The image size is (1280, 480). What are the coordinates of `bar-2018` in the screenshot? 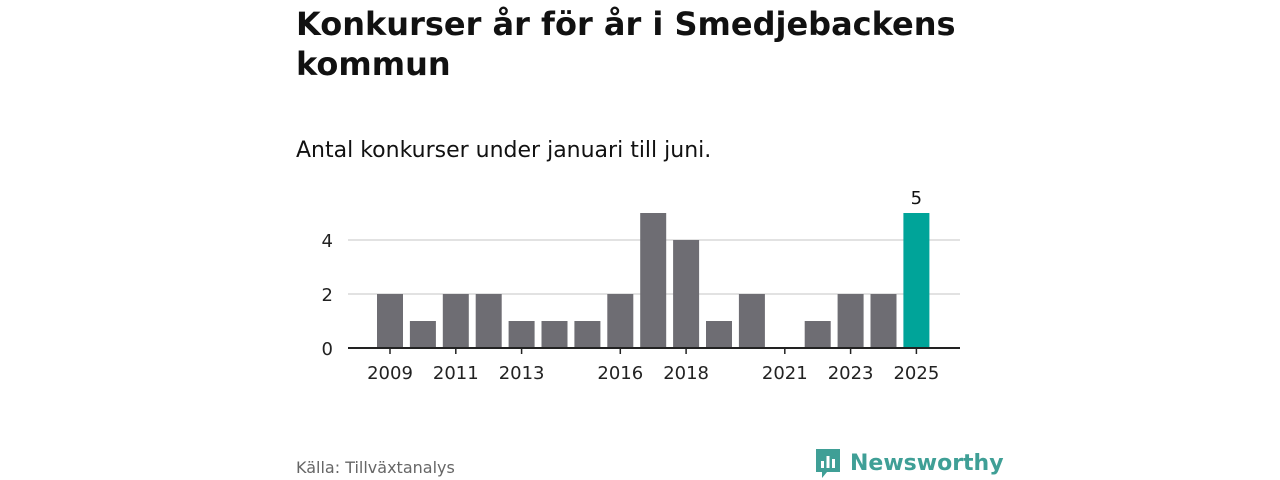 It's located at (686, 294).